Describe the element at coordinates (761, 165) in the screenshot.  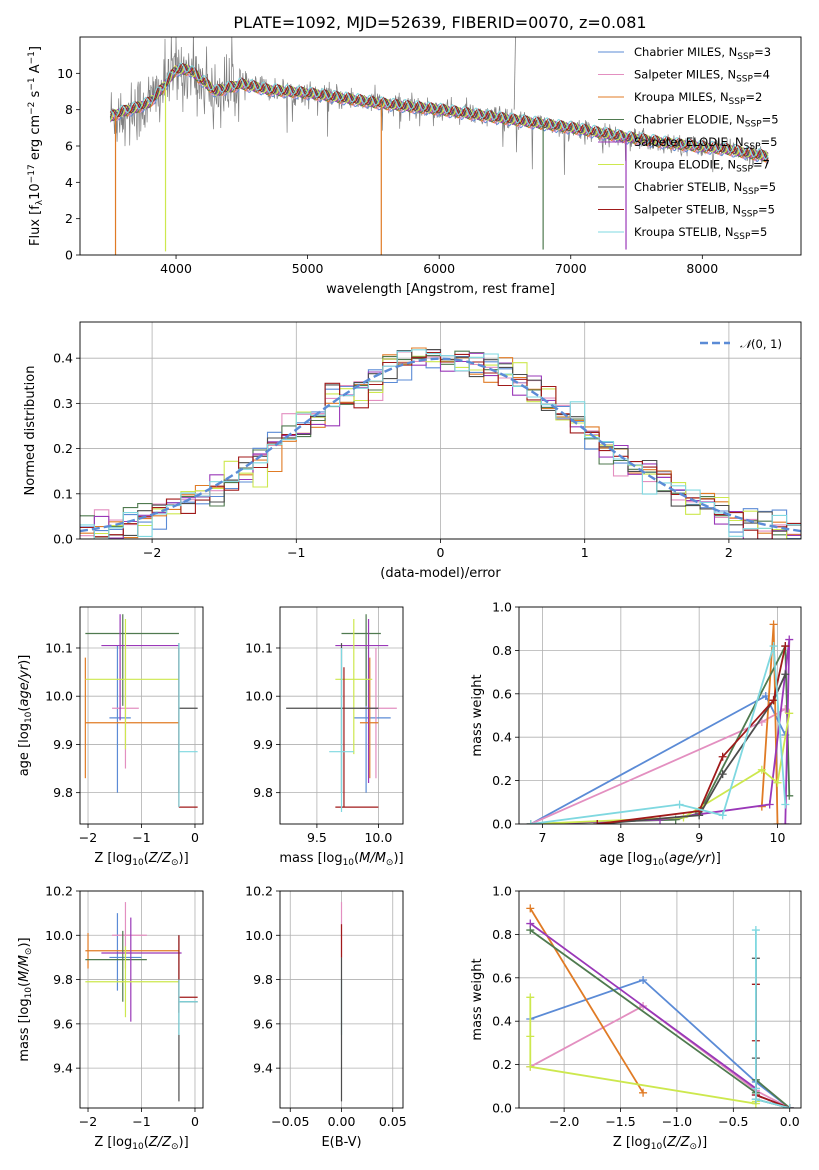
I see `label-part: =7` at that location.